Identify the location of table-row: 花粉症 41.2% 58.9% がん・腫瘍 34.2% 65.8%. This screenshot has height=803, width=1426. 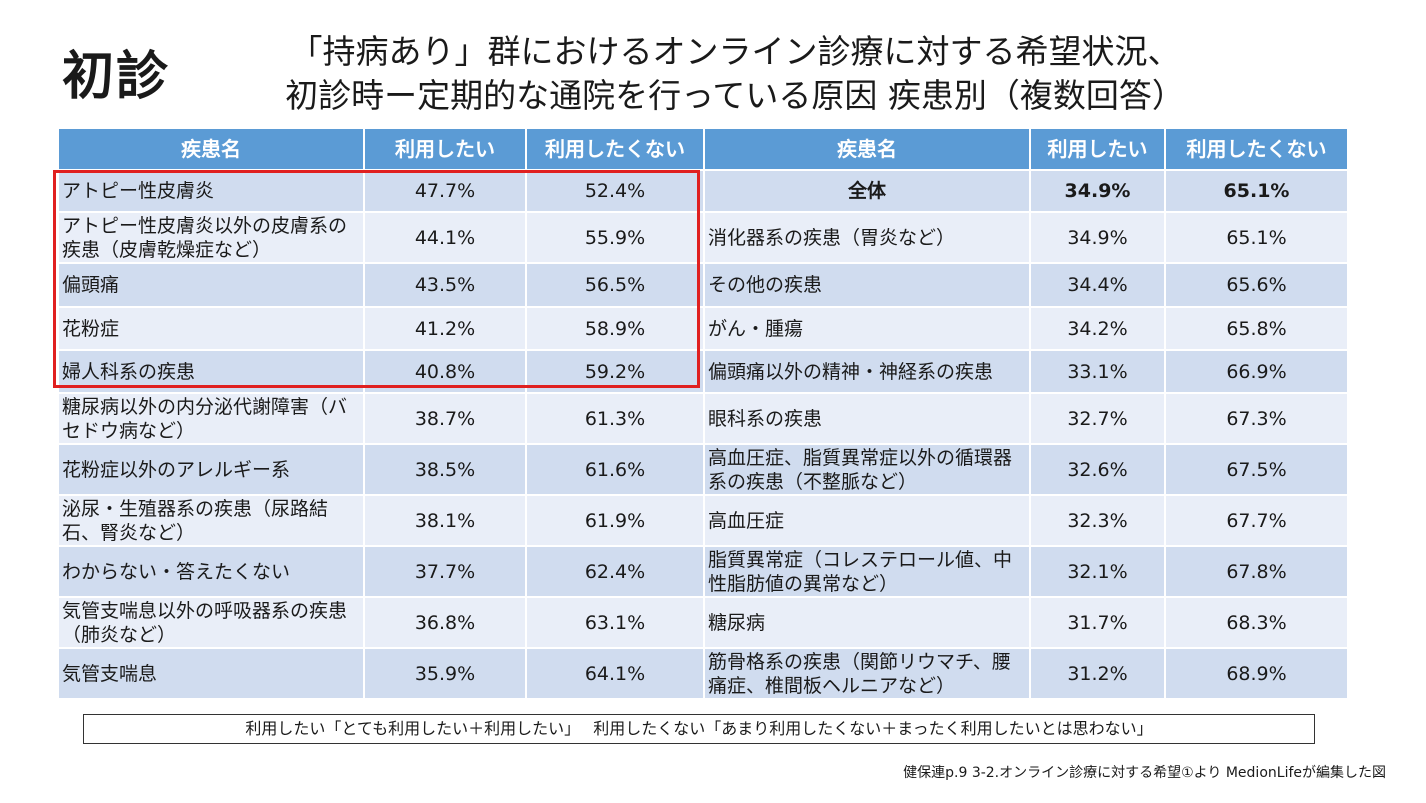
(703, 328).